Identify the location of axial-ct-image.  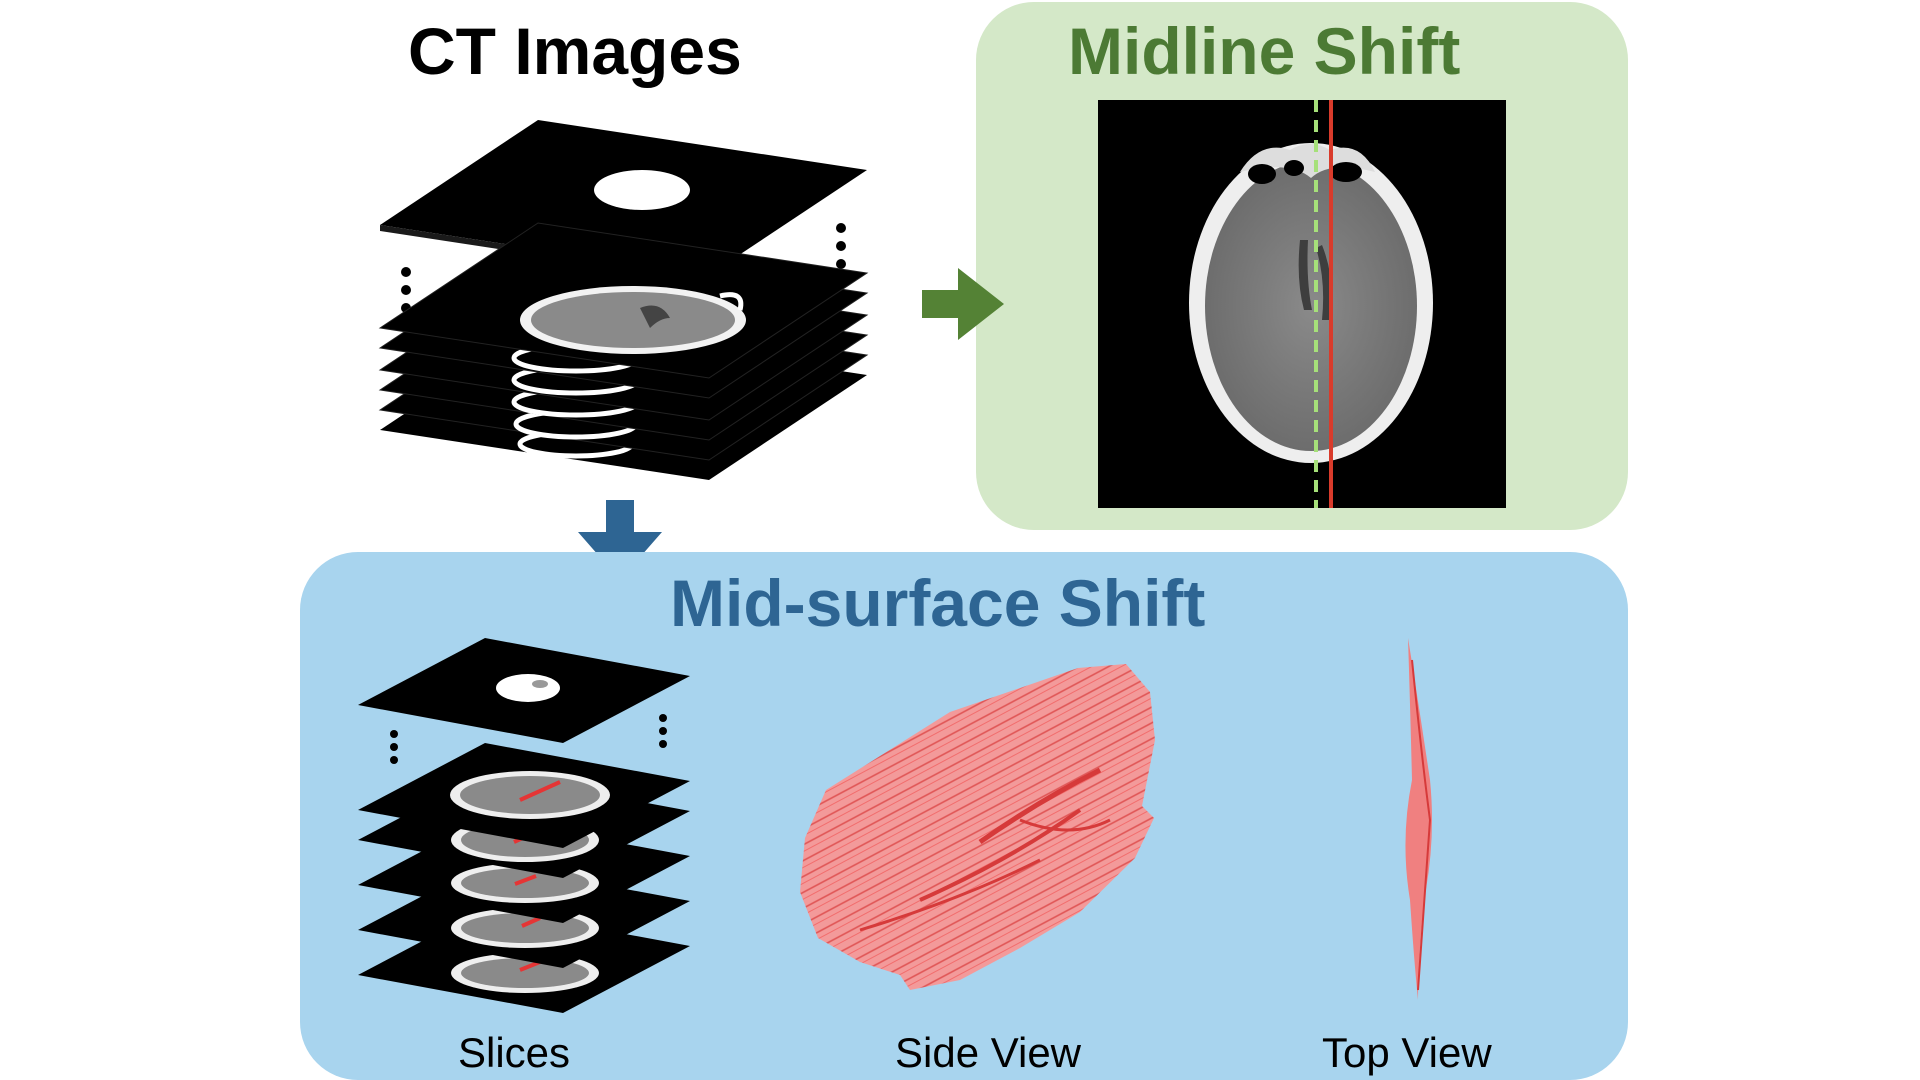
(1302, 304).